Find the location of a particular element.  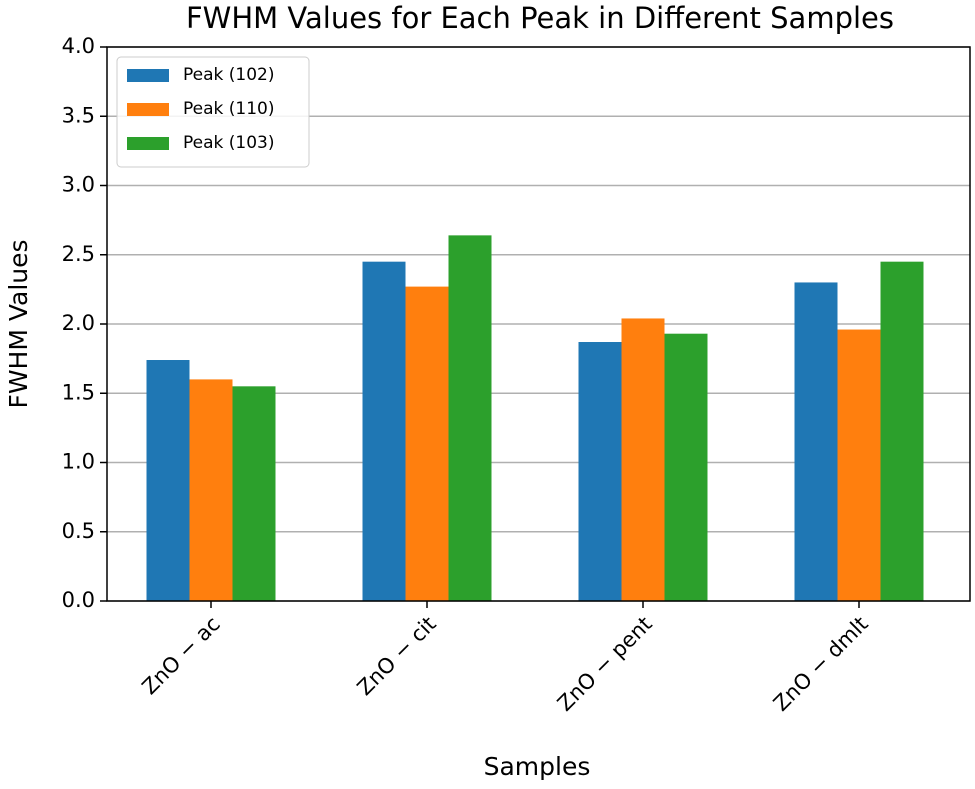

y-tick-label: 3.0 is located at coordinates (78, 185).